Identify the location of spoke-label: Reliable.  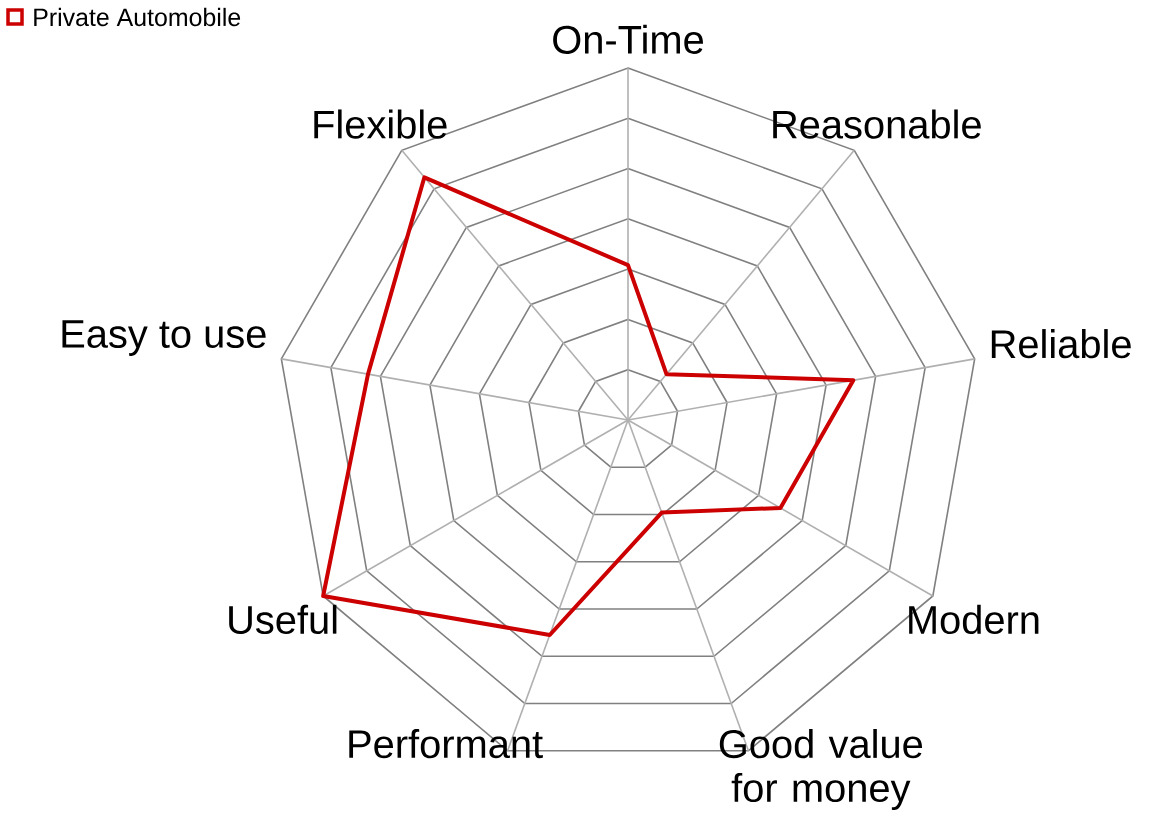
(1061, 344).